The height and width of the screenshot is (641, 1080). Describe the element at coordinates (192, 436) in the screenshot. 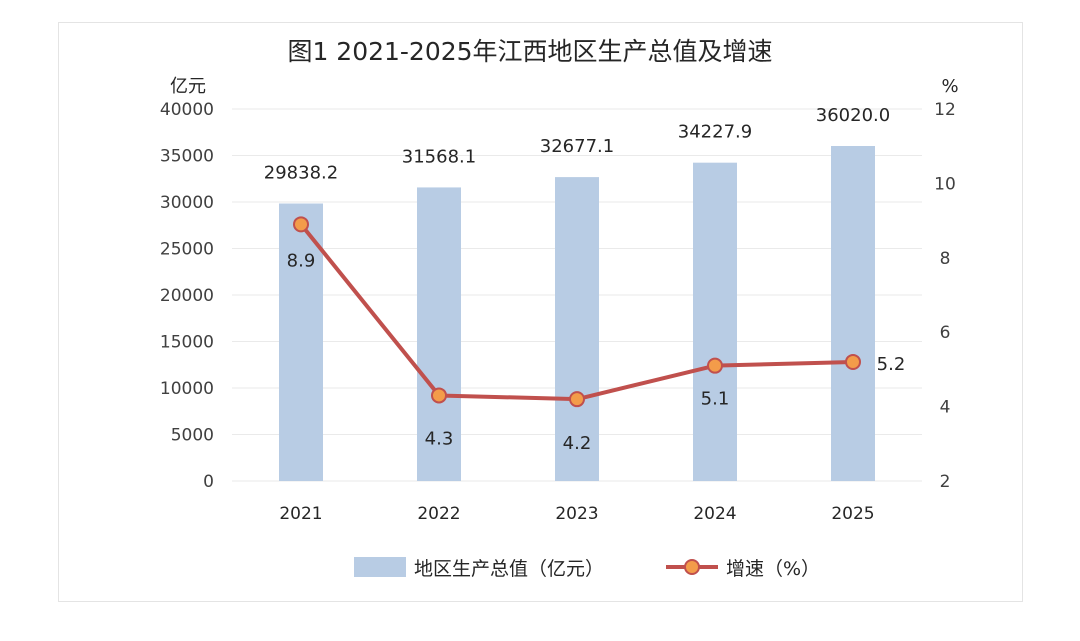

I see `left-tick-label: 5000` at that location.